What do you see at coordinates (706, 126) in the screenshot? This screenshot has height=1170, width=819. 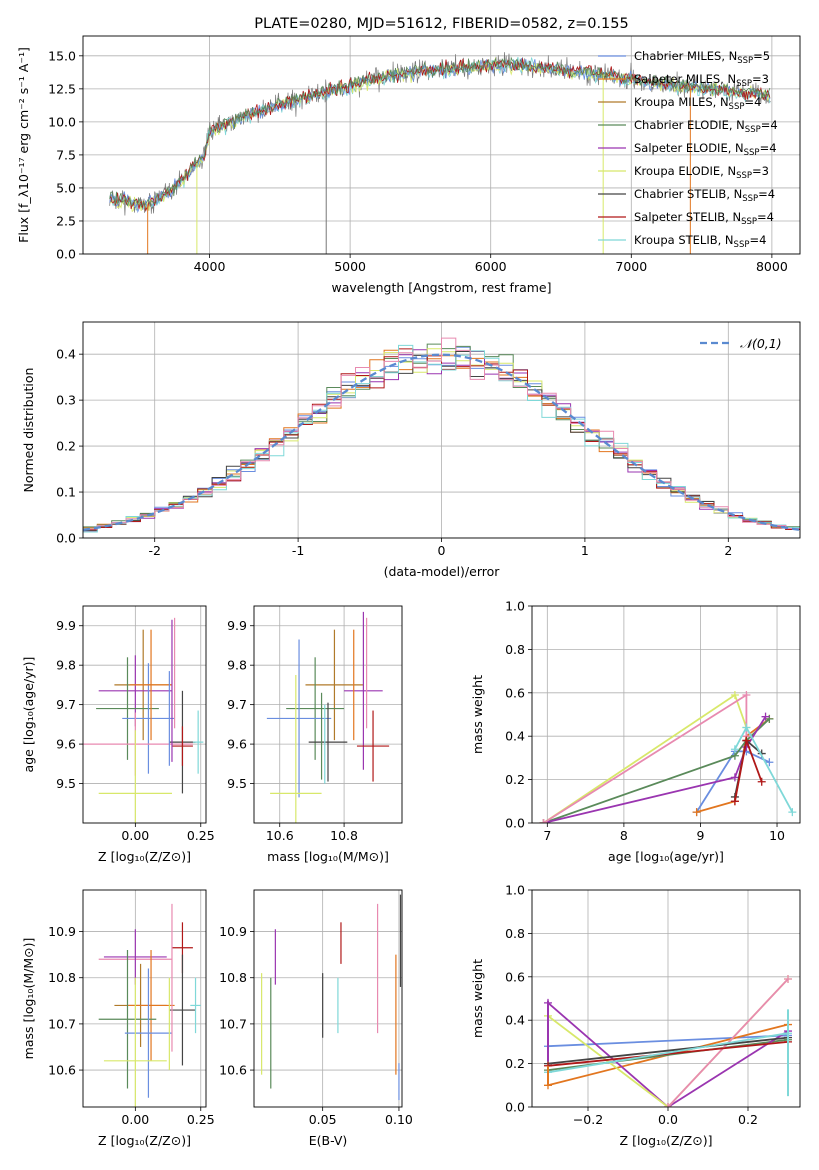 I see `legend-entry: Chabrier ELODIE, NSSP=4` at bounding box center [706, 126].